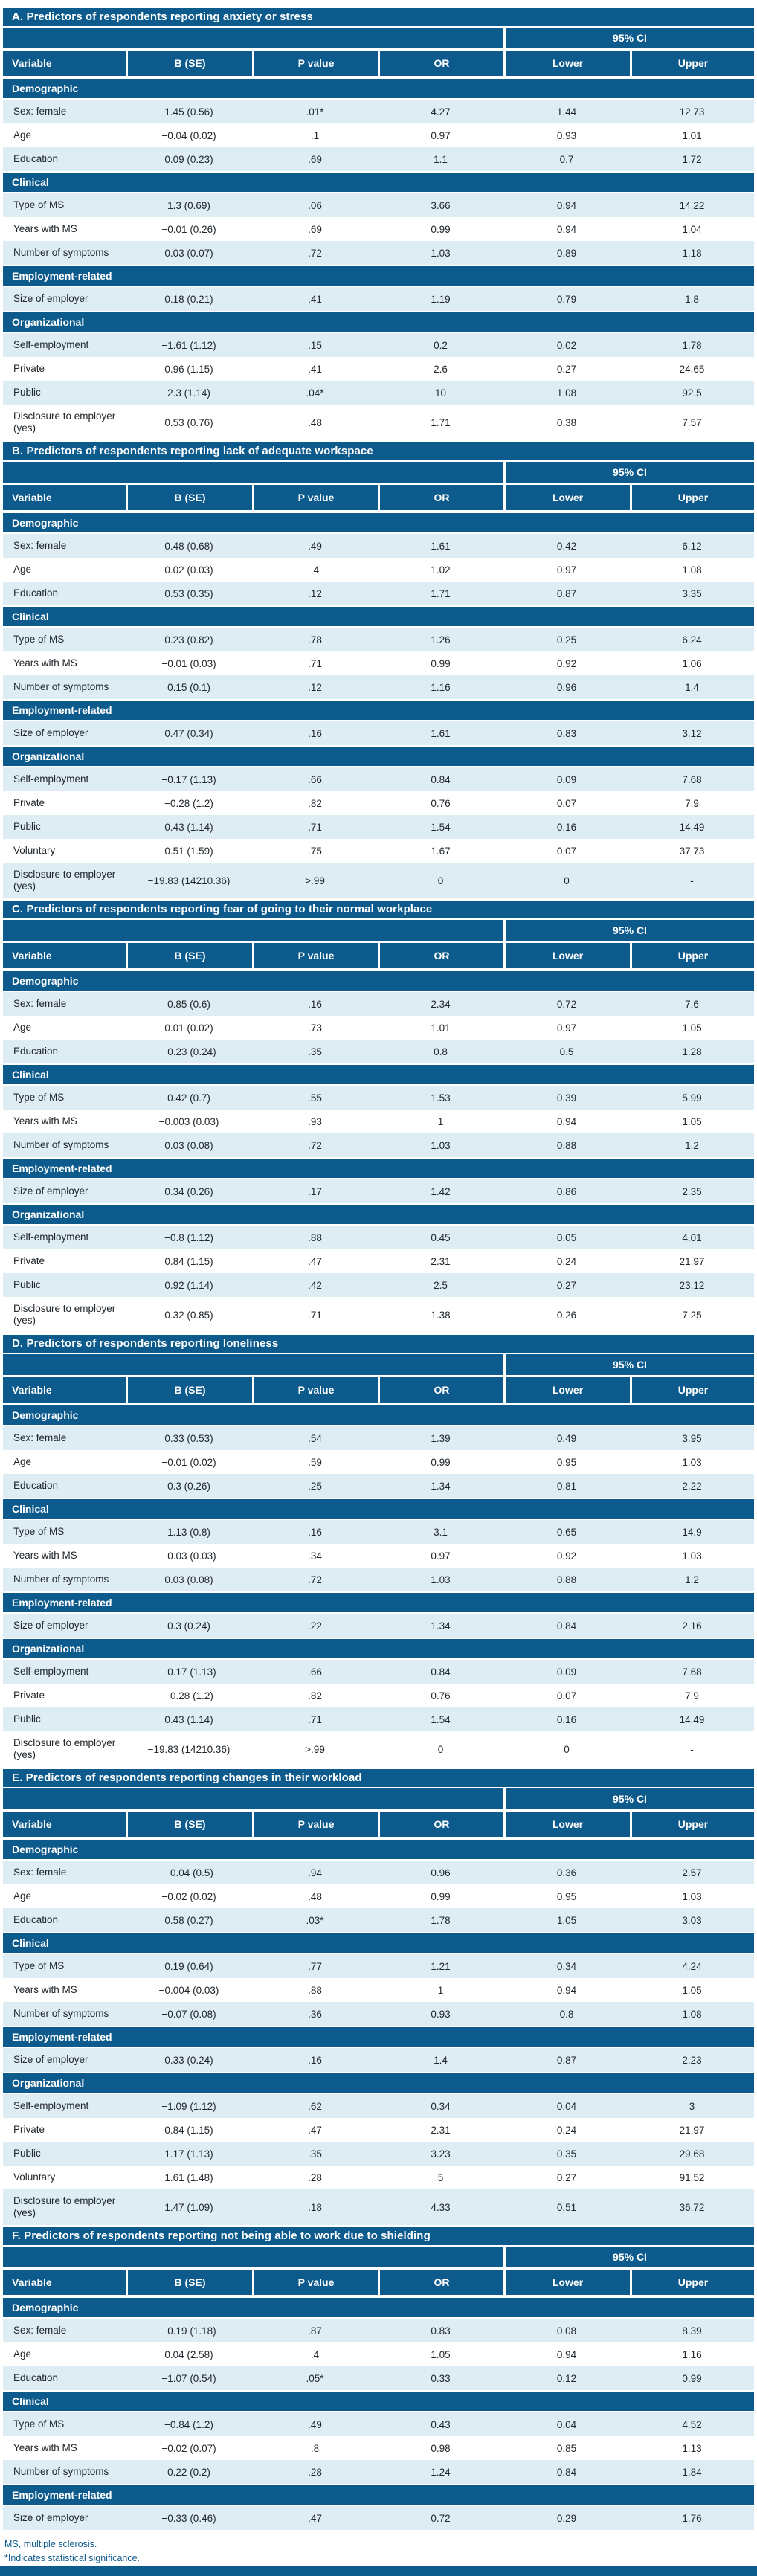 The height and width of the screenshot is (2576, 757). What do you see at coordinates (39, 1966) in the screenshot?
I see `variable-cell: Type of MS` at bounding box center [39, 1966].